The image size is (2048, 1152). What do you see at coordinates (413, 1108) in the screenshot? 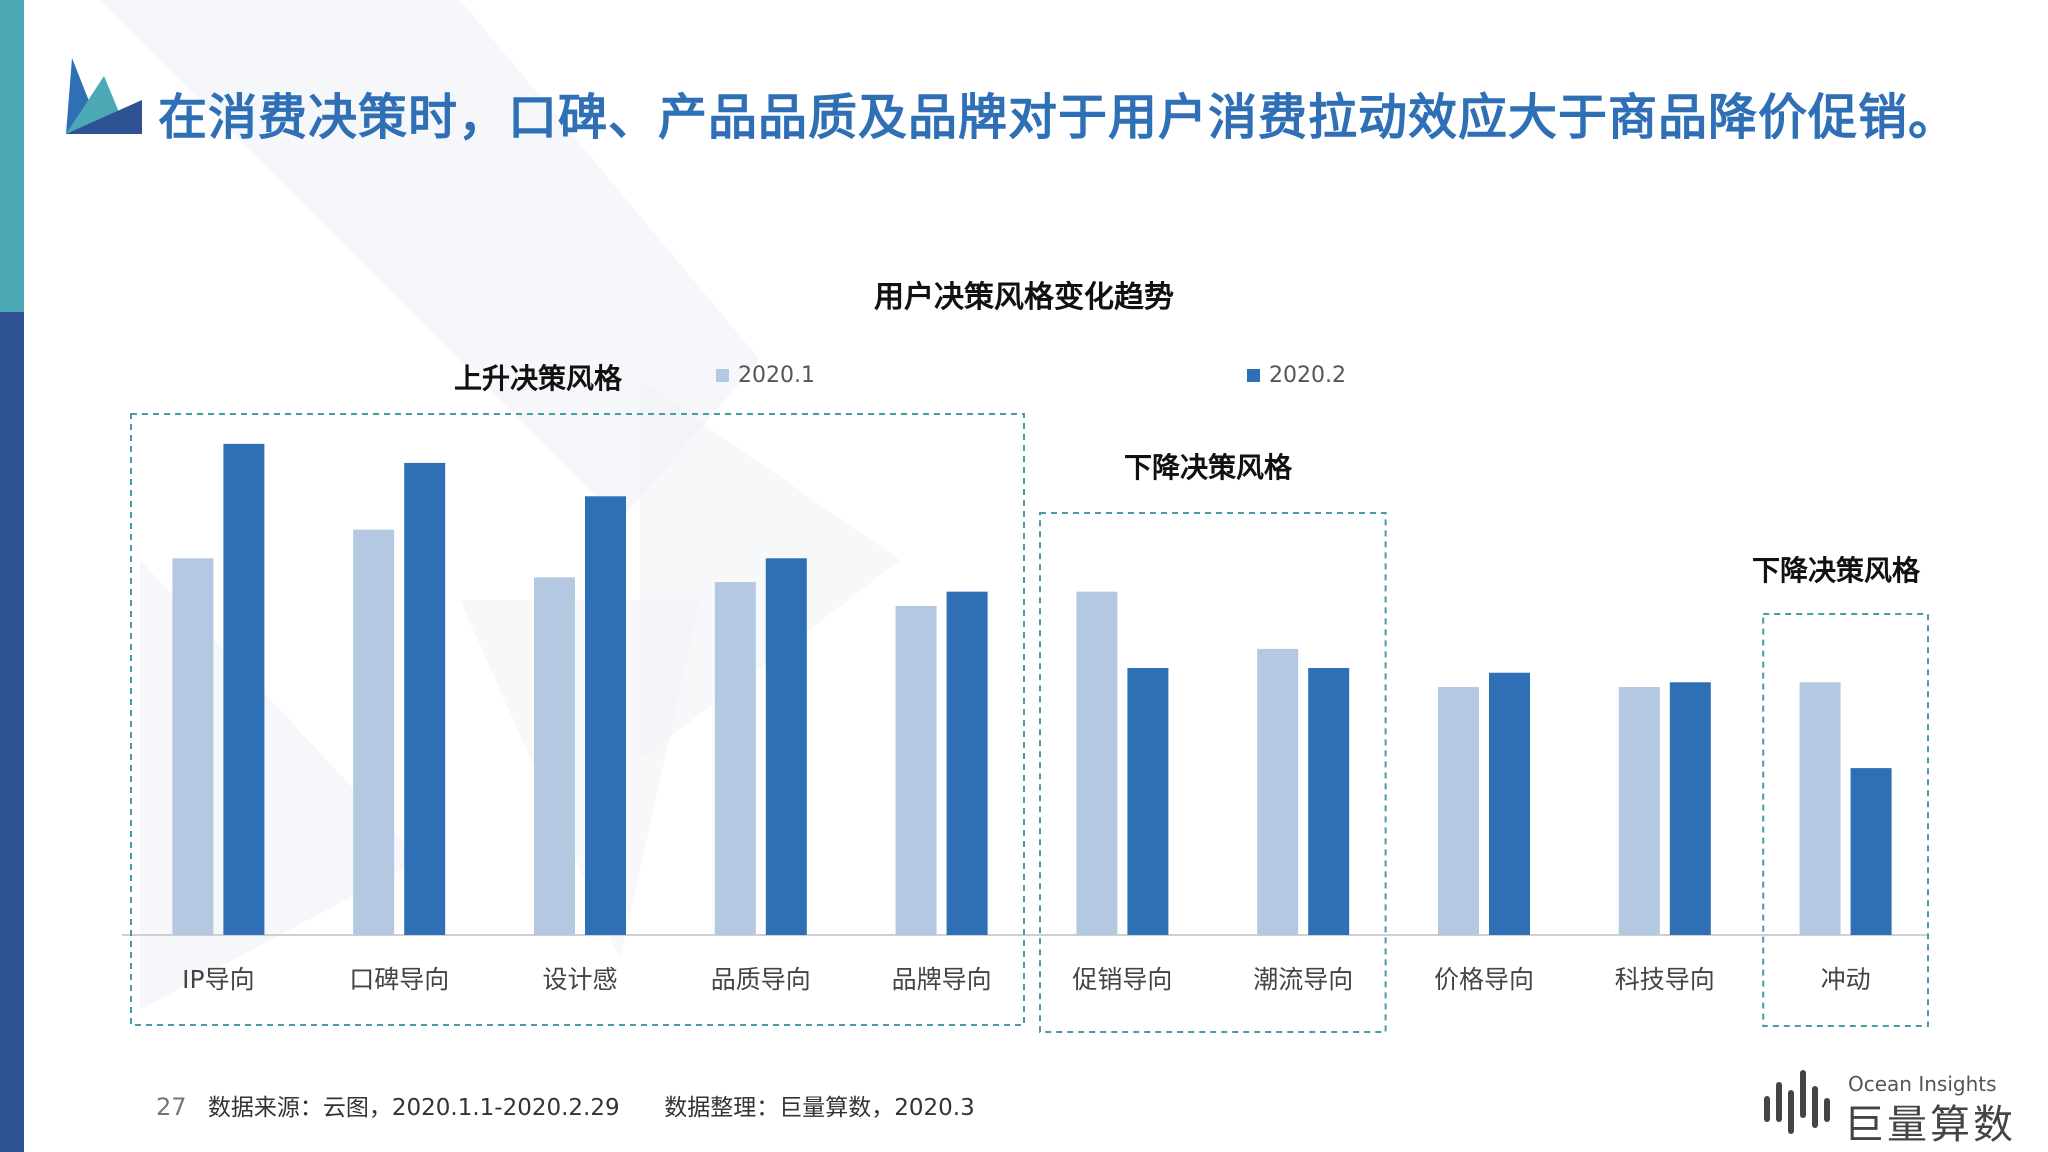
I see `data-source: 数据来源：云图，2020.1.1-2020.2.29` at bounding box center [413, 1108].